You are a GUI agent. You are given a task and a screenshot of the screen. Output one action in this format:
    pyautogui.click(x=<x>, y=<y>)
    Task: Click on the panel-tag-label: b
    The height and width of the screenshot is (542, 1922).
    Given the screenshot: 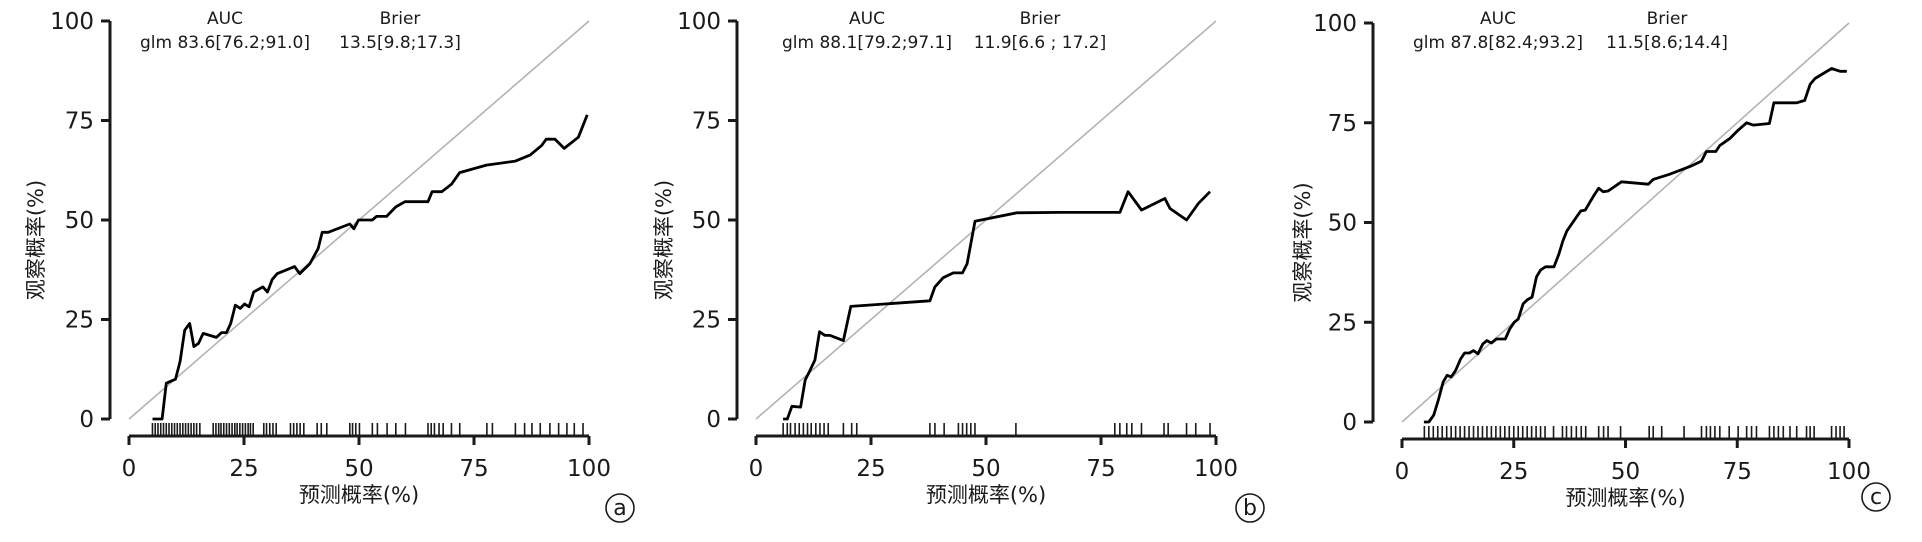 What is the action you would take?
    pyautogui.click(x=1250, y=508)
    